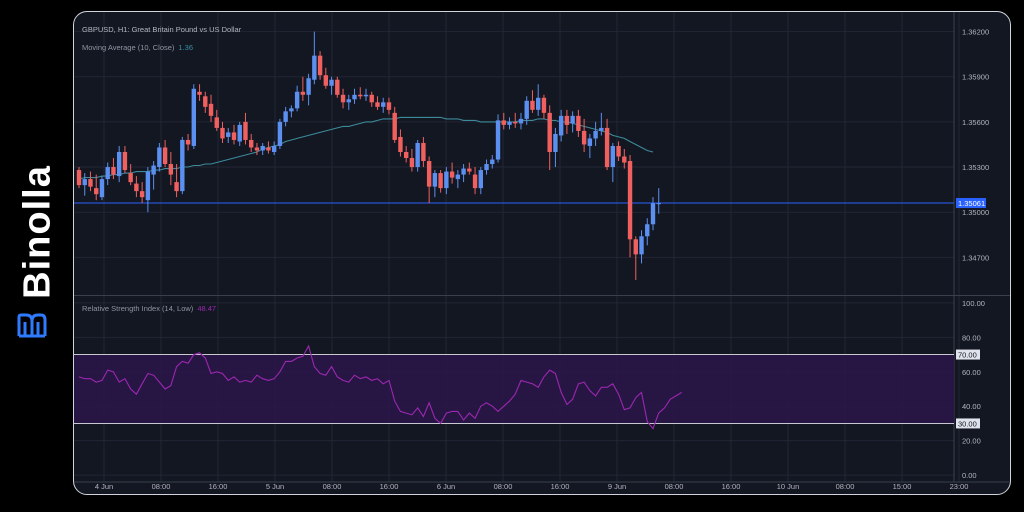 This screenshot has height=512, width=1024. I want to click on x-tick-label: 15:00, so click(902, 486).